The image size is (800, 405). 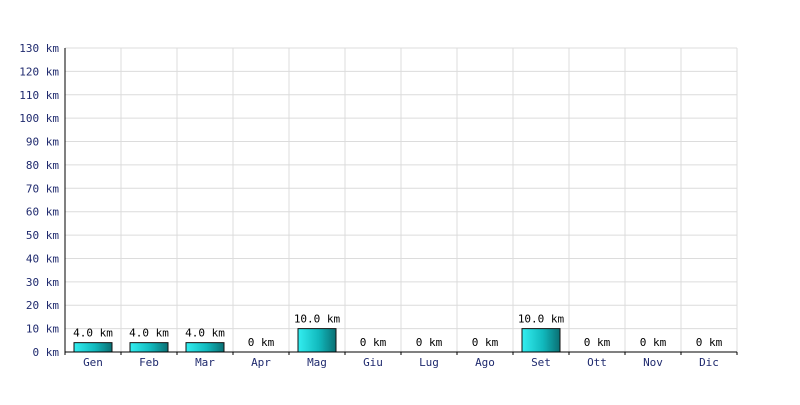 What do you see at coordinates (42, 165) in the screenshot?
I see `y-tick-label: 80 km` at bounding box center [42, 165].